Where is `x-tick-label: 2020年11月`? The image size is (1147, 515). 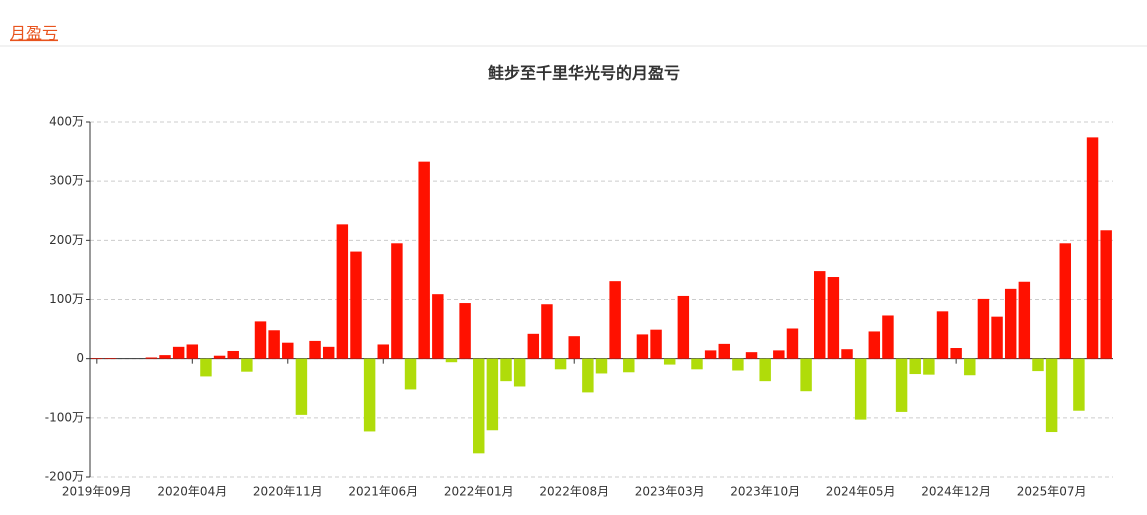 x-tick-label: 2020年11月 is located at coordinates (288, 492).